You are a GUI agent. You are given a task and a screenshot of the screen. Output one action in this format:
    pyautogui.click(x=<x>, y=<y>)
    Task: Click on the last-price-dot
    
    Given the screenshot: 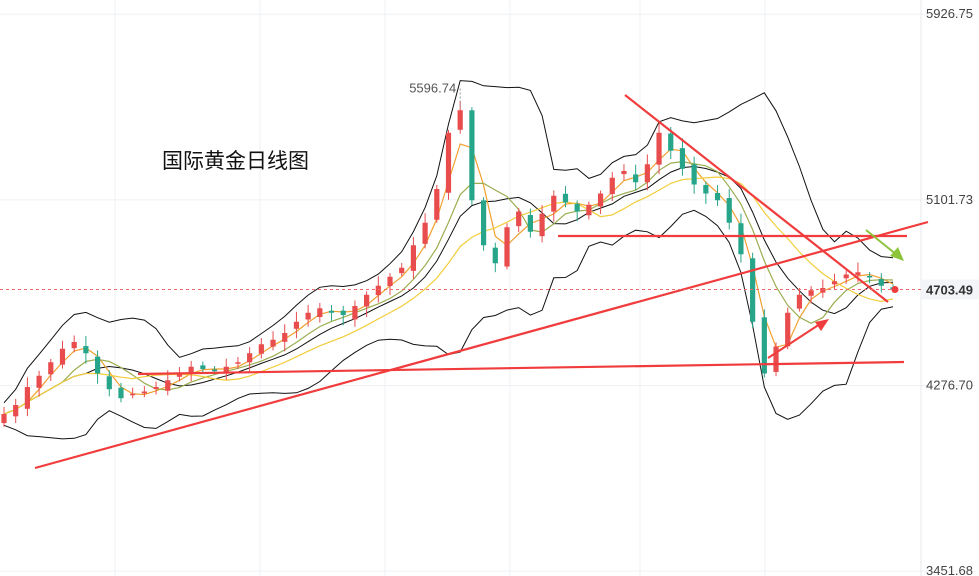 What is the action you would take?
    pyautogui.click(x=895, y=289)
    